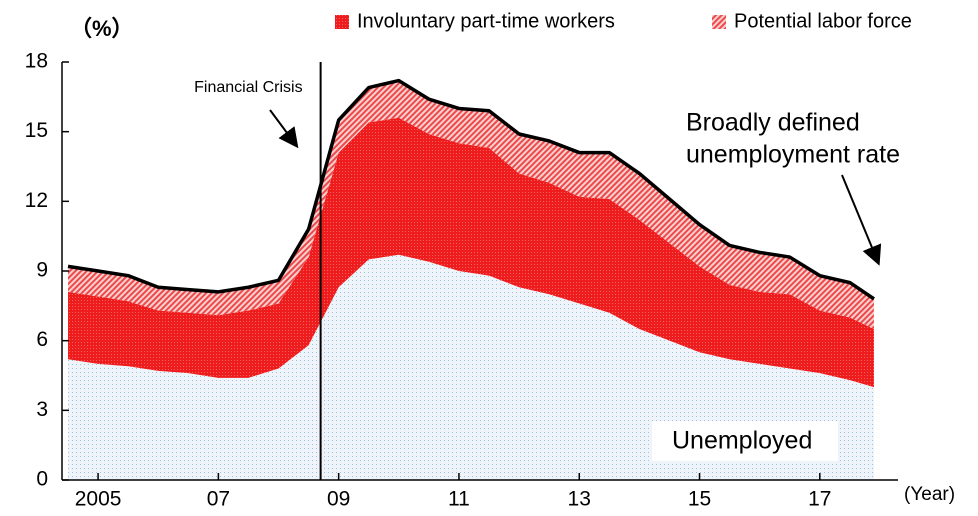  Describe the element at coordinates (36, 130) in the screenshot. I see `y-tick-label: 15` at that location.